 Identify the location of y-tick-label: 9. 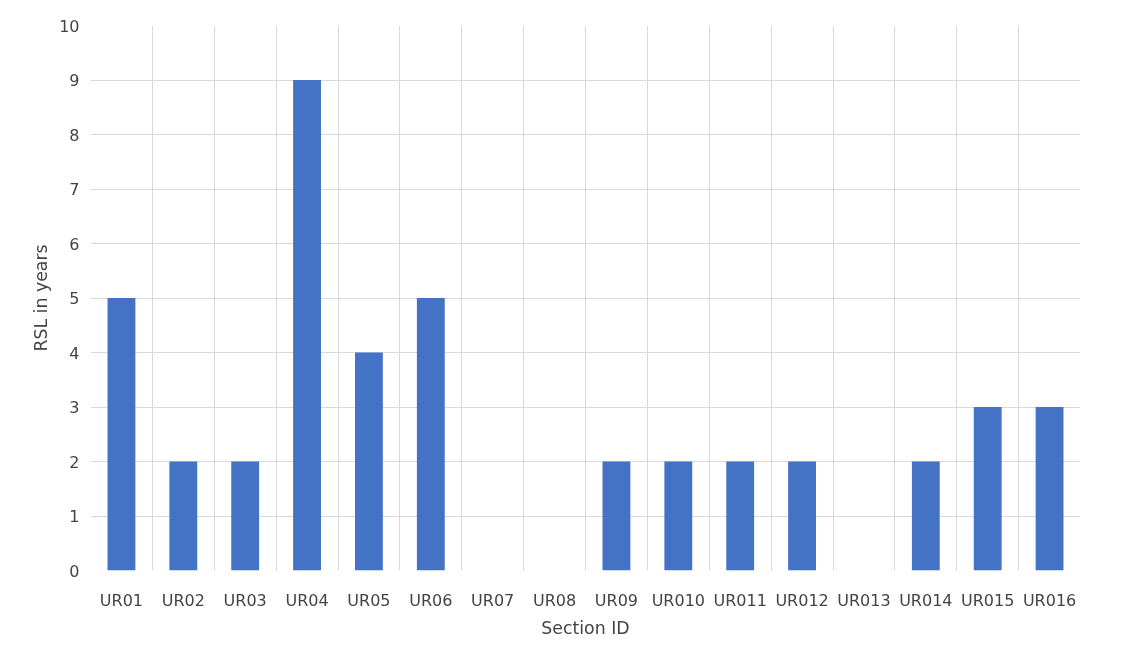
(74, 80).